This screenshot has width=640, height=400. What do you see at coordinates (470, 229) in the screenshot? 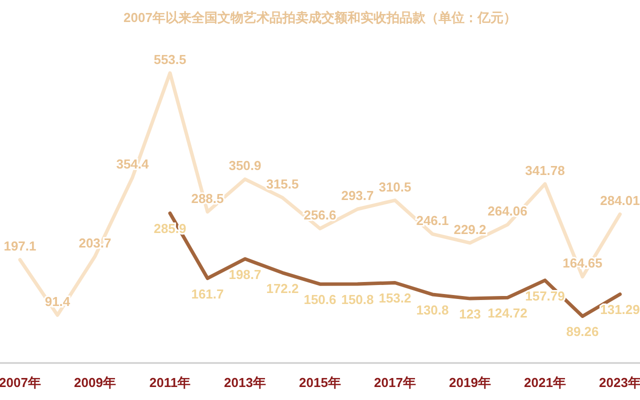
I see `data-label: 229.2` at bounding box center [470, 229].